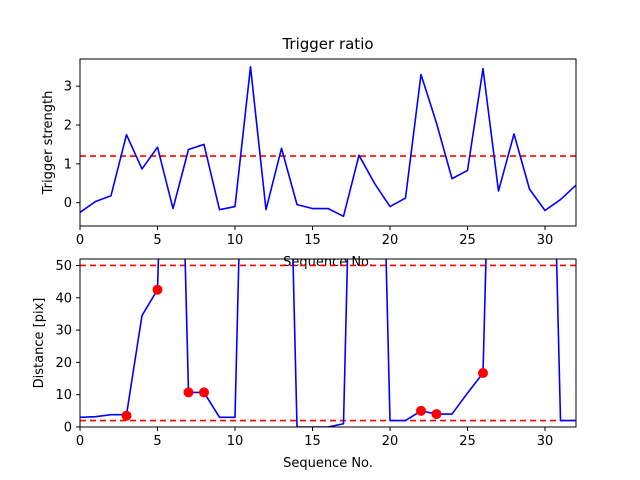 The width and height of the screenshot is (640, 480). Describe the element at coordinates (63, 298) in the screenshot. I see `y-tick-label: 40` at that location.